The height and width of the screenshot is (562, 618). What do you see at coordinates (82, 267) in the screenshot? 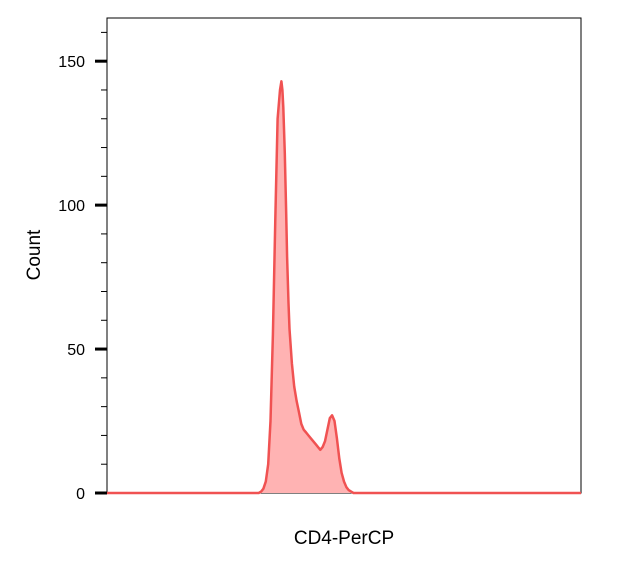
I see `y-axis-ticks: 0 50 100 150` at bounding box center [82, 267].